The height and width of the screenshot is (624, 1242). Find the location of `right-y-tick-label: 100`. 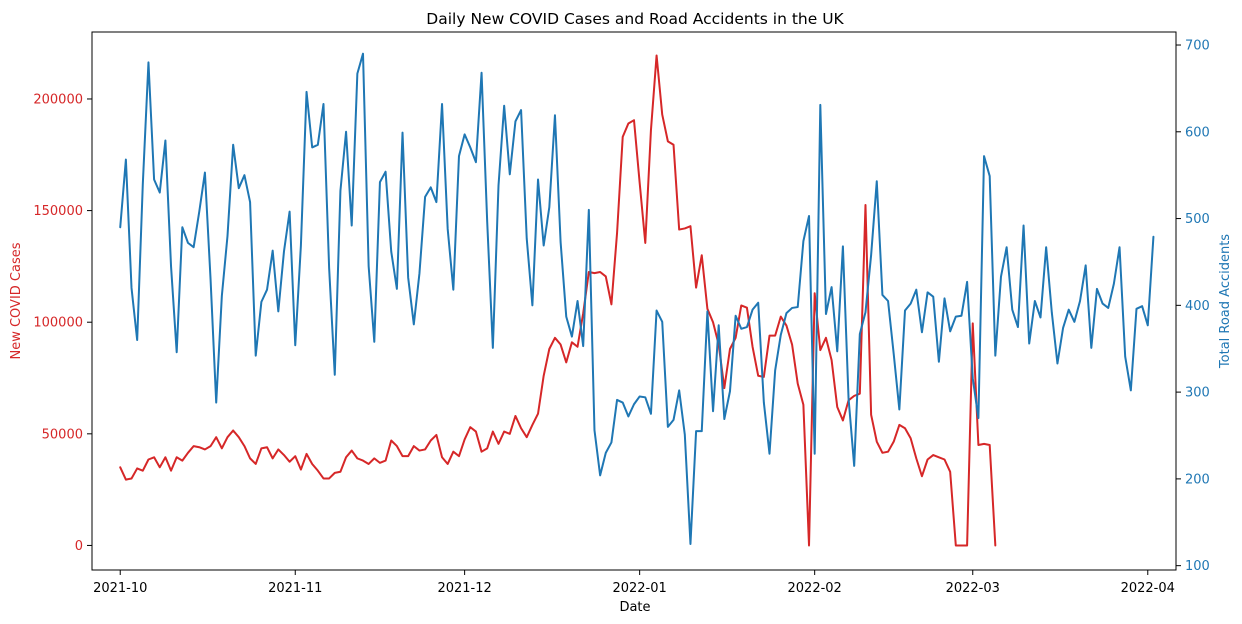

right-y-tick-label: 100 is located at coordinates (1197, 566).